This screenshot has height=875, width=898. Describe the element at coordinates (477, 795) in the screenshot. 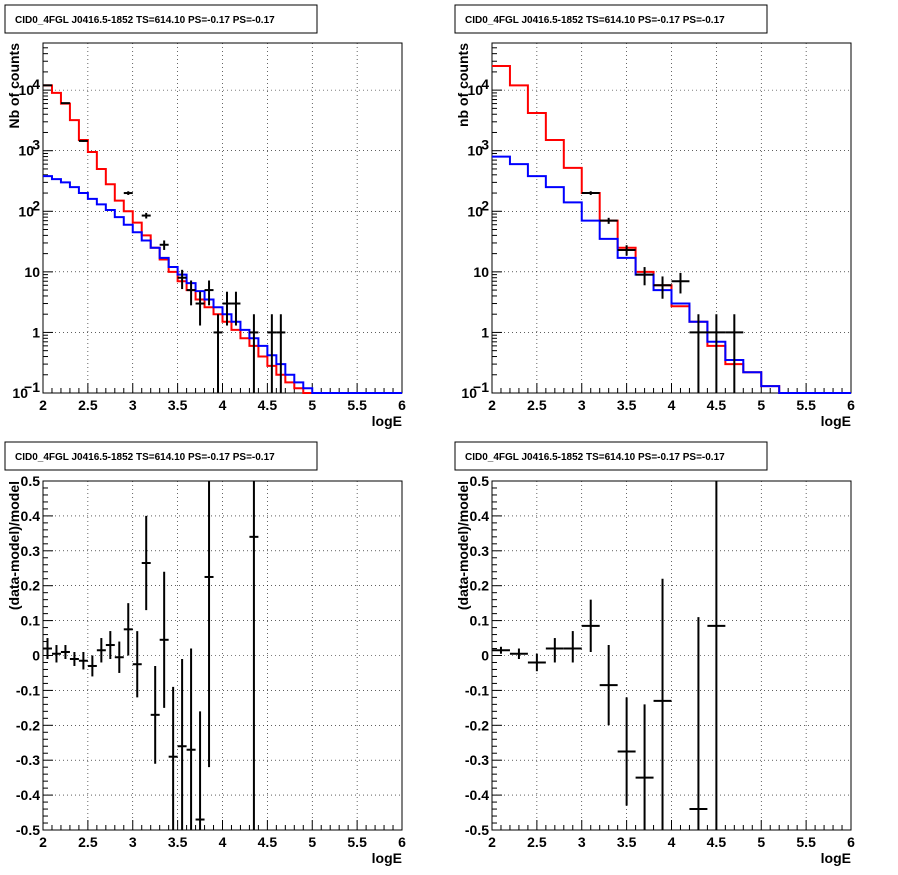

I see `y-tick-label: -0.4` at that location.